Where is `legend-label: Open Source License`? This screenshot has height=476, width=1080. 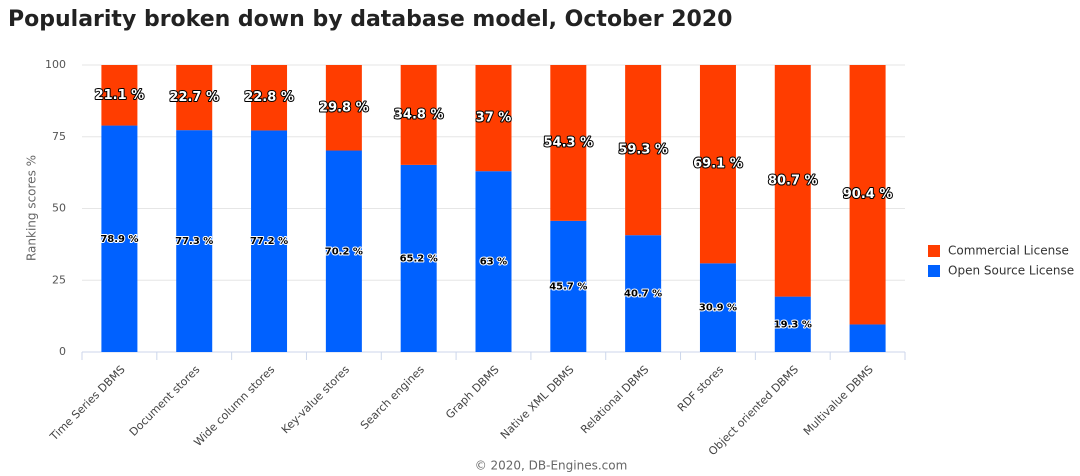
legend-label: Open Source License is located at coordinates (1011, 271).